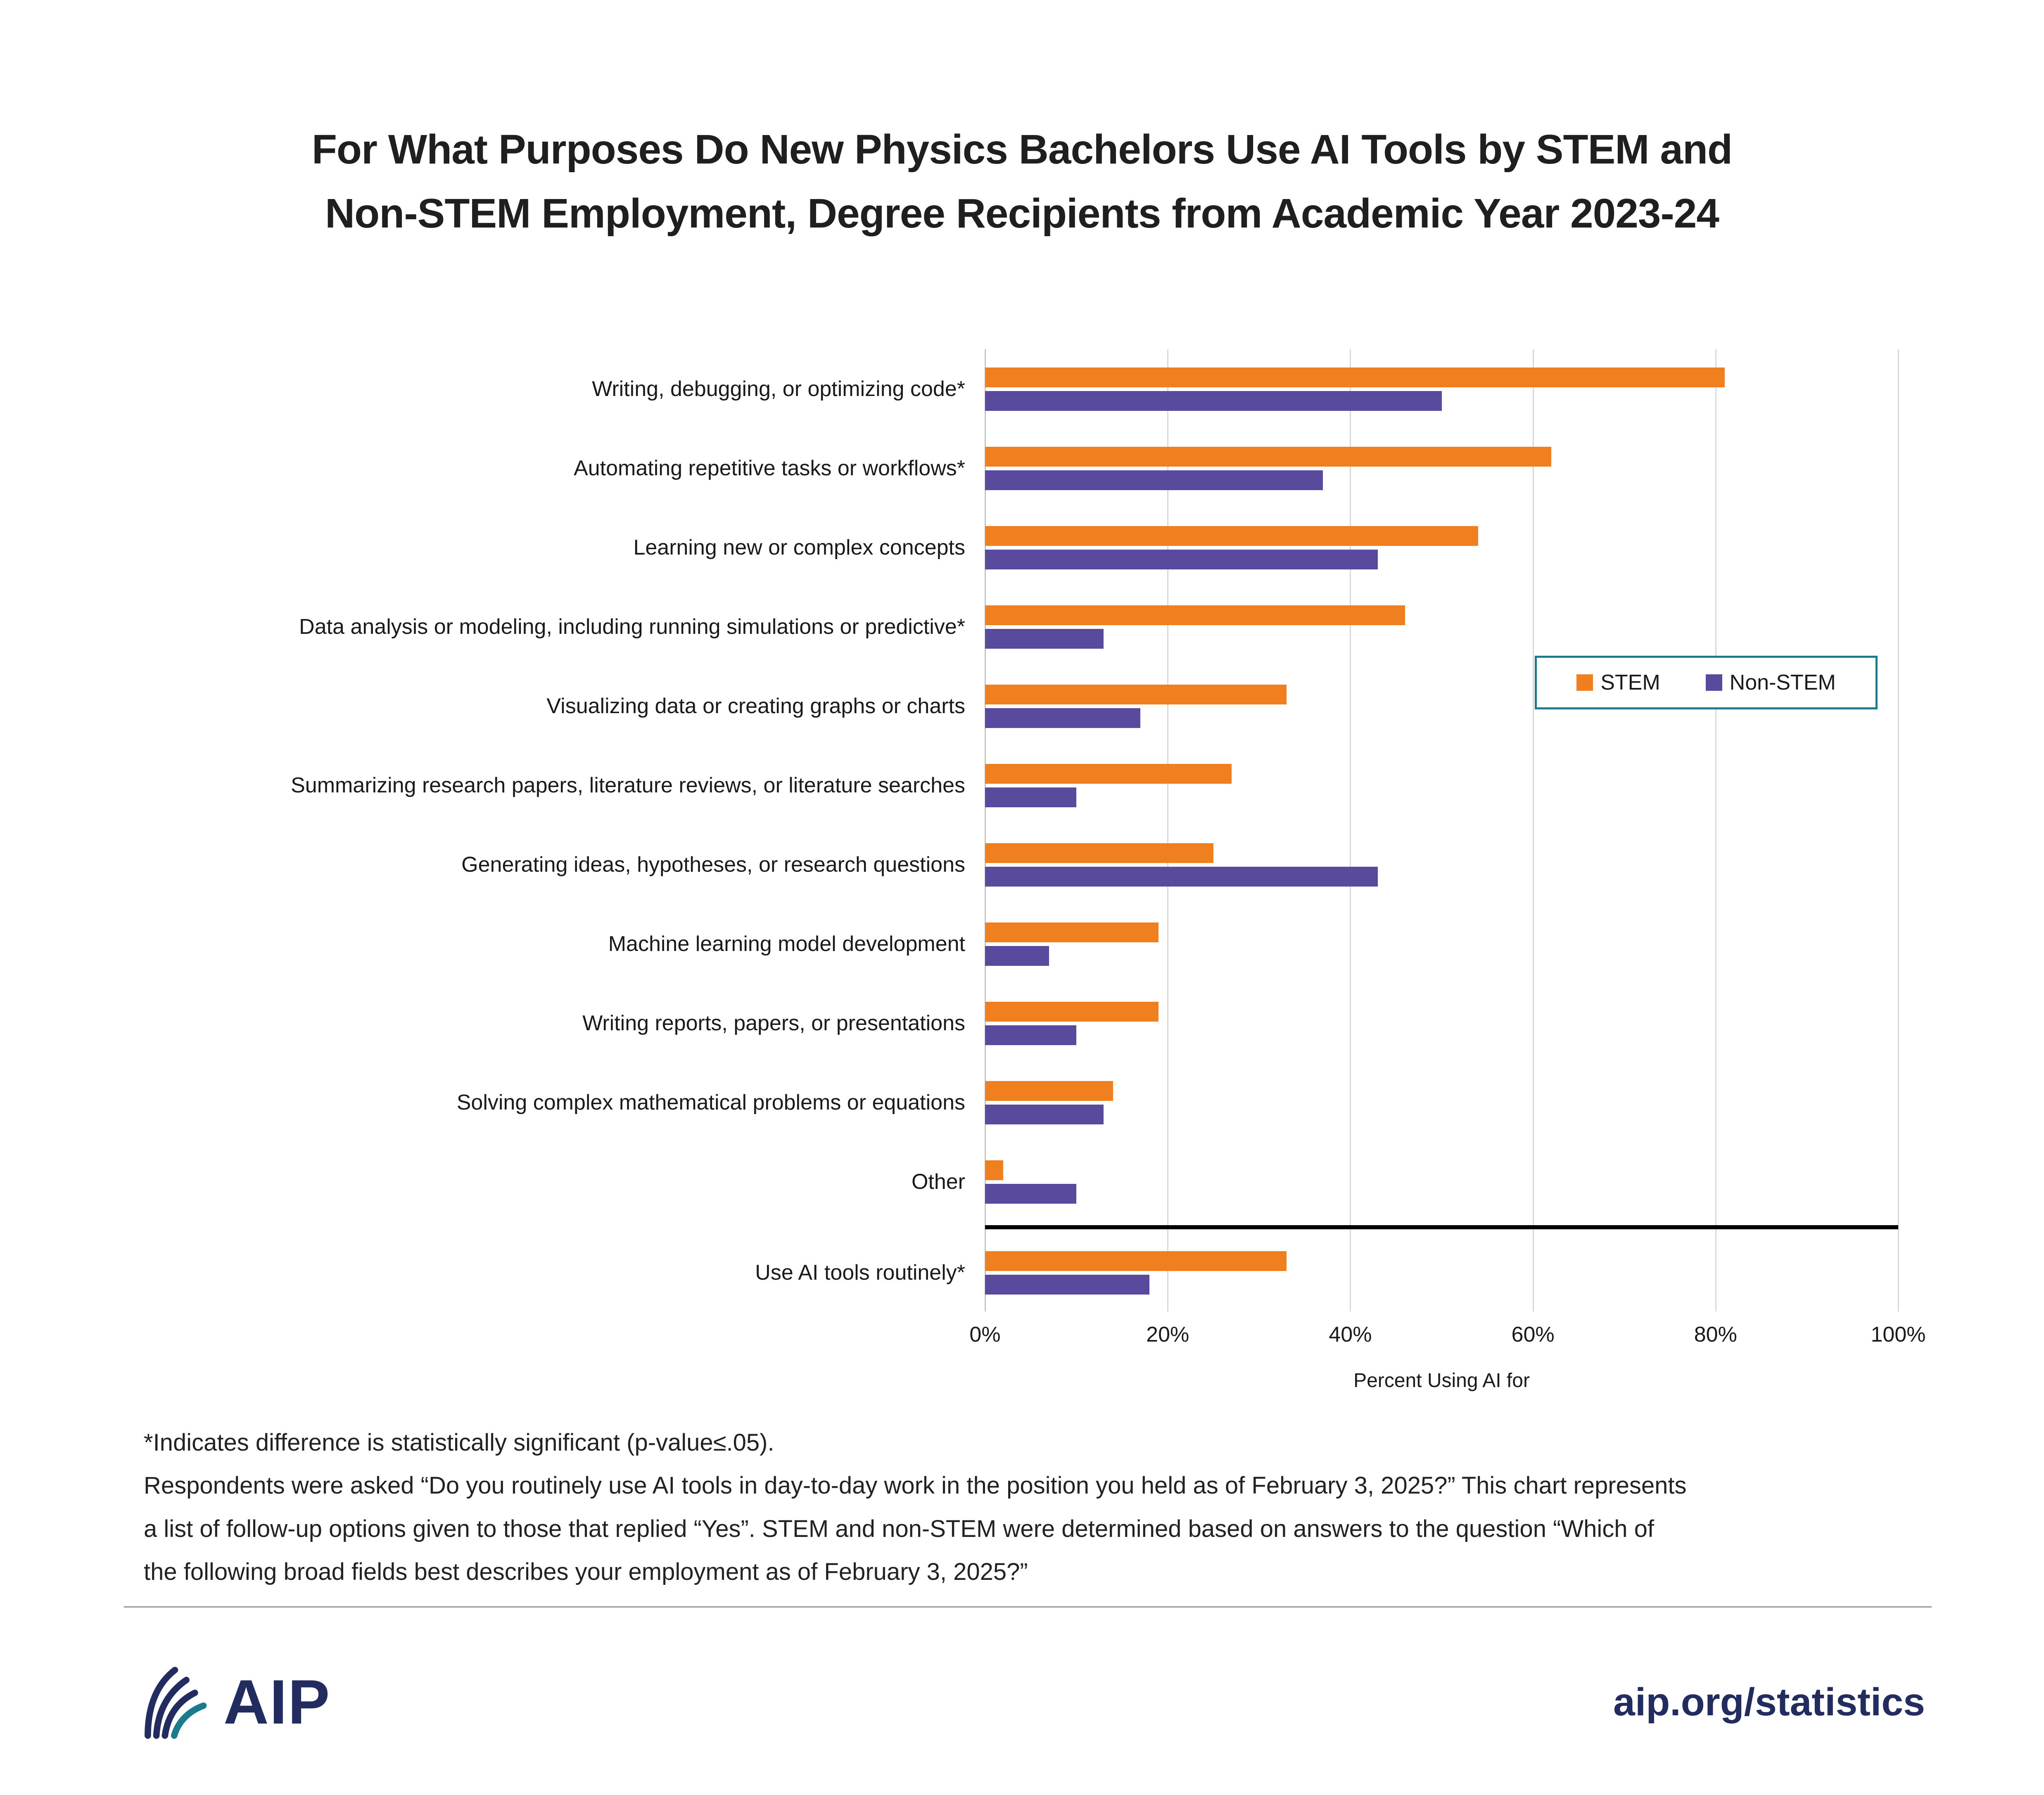  Describe the element at coordinates (778, 389) in the screenshot. I see `category-label: Writing, debugging, or optimizing code*` at that location.